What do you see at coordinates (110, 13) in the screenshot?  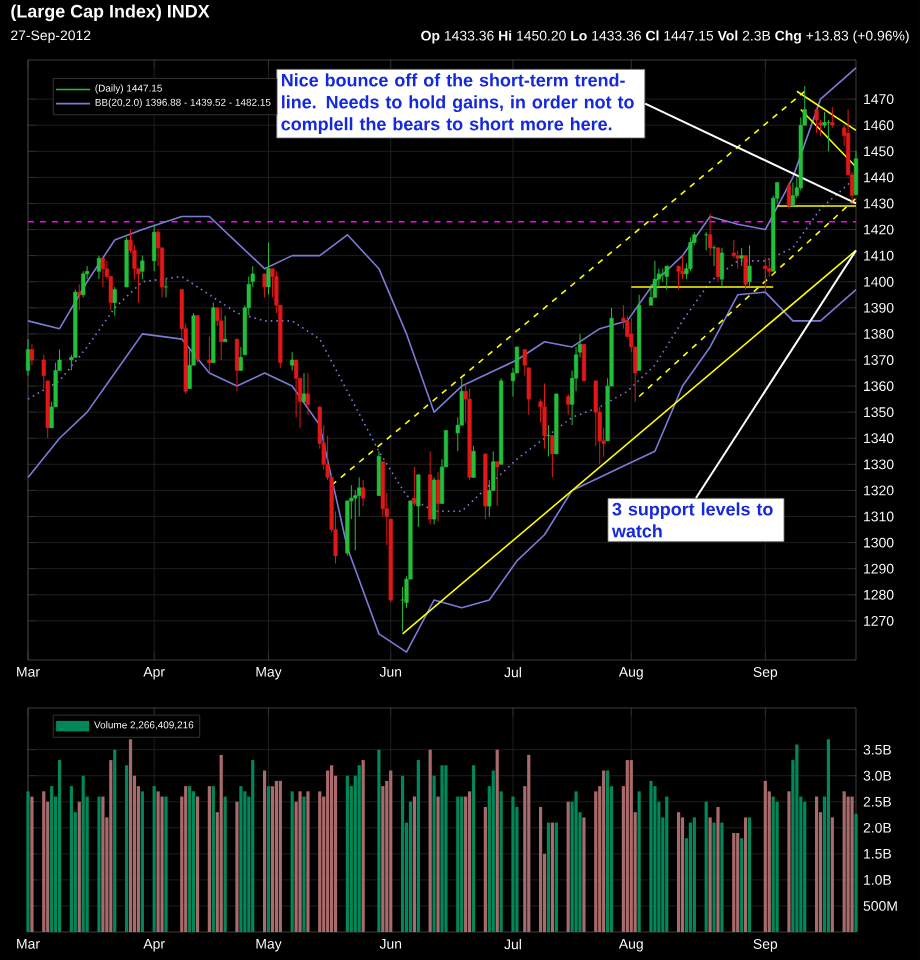 I see `chart-title: (Large Cap Index) INDX` at bounding box center [110, 13].